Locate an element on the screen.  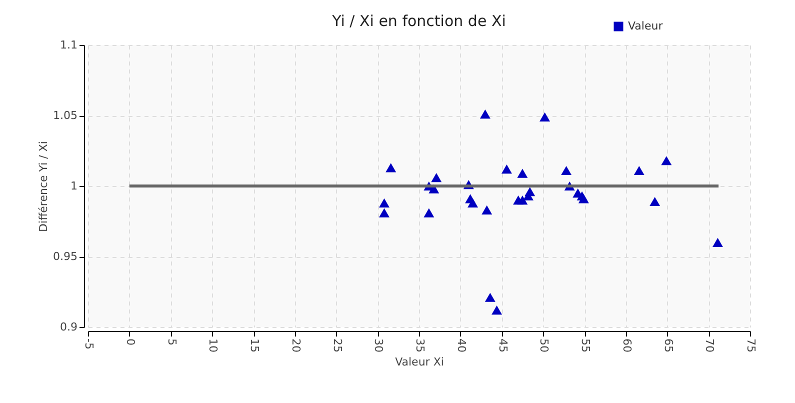
x-tick-label: 65 is located at coordinates (668, 345).